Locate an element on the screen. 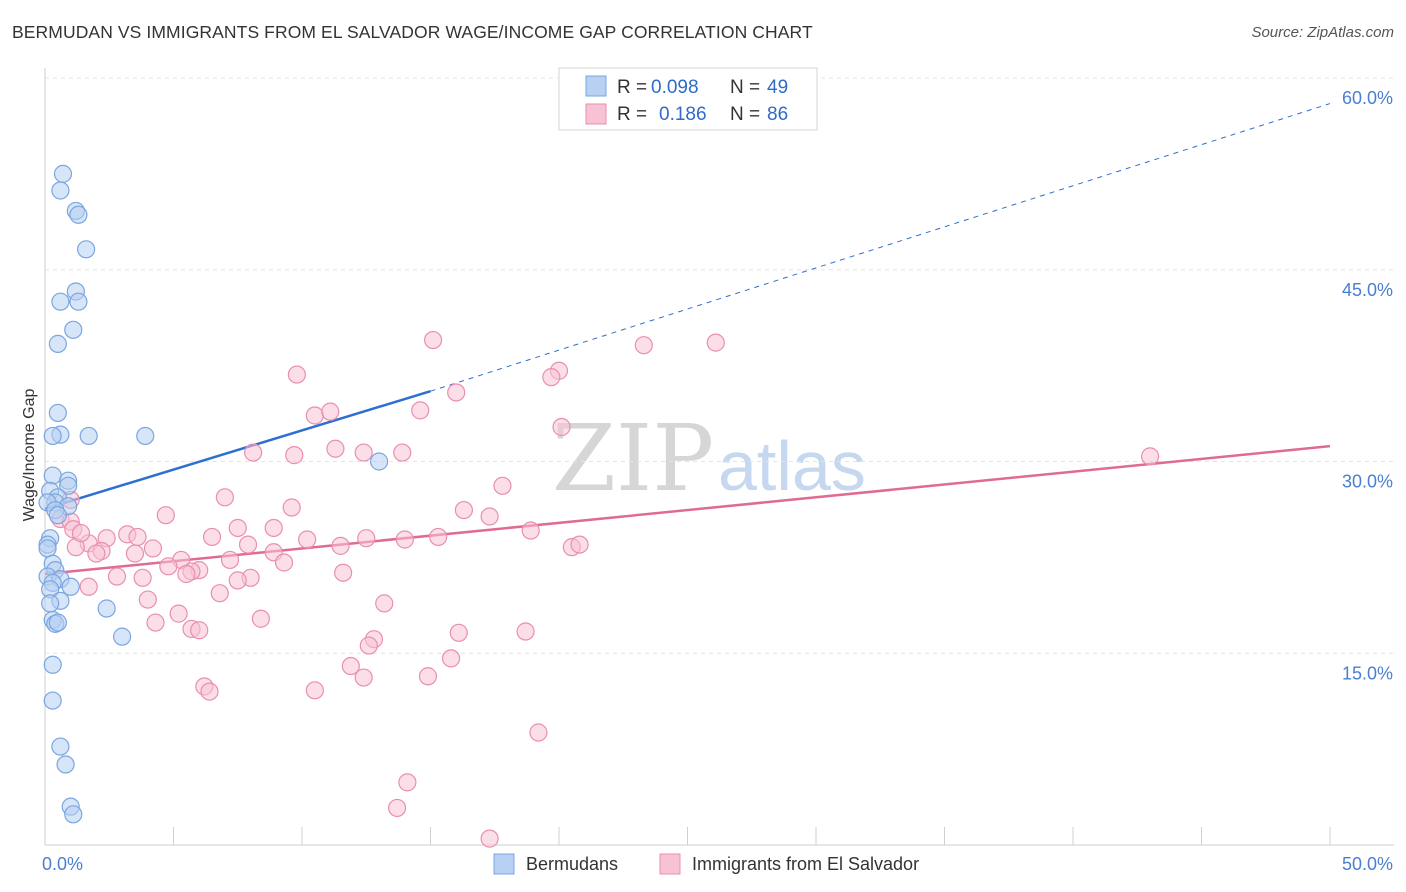  legend: R = 0.098 N = 49 R = 0.186 N = 86 is located at coordinates (688, 99).